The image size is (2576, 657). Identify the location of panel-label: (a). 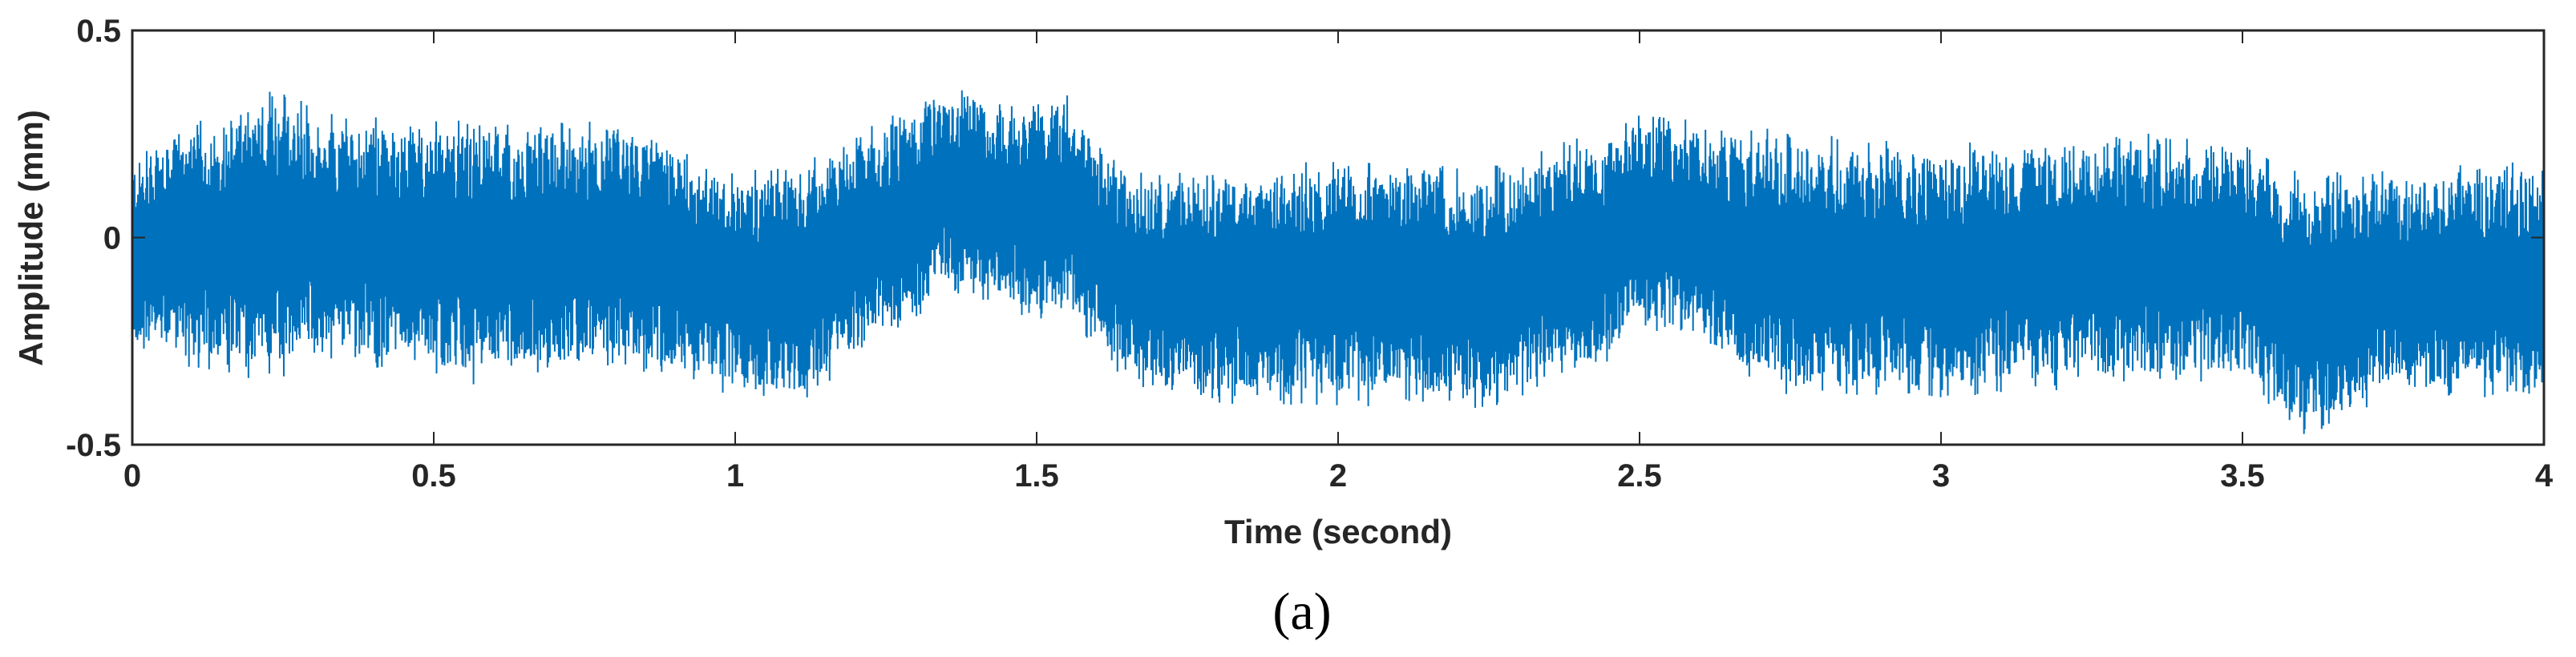
(1301, 611).